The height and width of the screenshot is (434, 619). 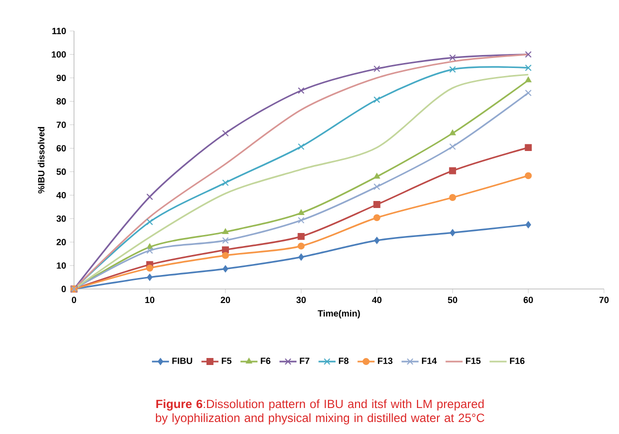 I want to click on y-tick-label: 30, so click(x=61, y=218).